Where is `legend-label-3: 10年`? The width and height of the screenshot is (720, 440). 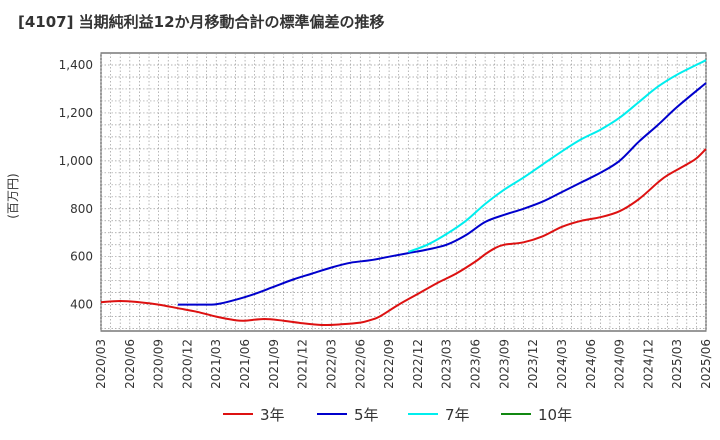
legend-label-3: 10年 is located at coordinates (555, 415).